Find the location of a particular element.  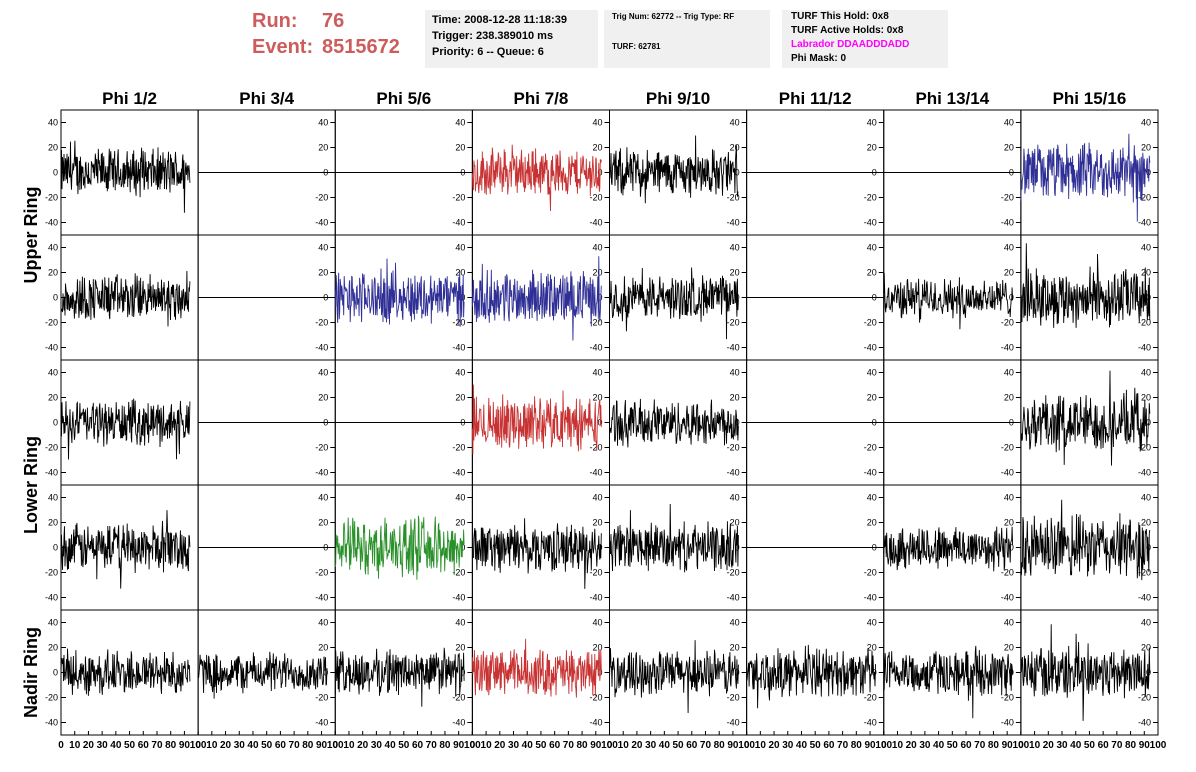

labrador-text: Labrador DDAADDDADD is located at coordinates (850, 44).